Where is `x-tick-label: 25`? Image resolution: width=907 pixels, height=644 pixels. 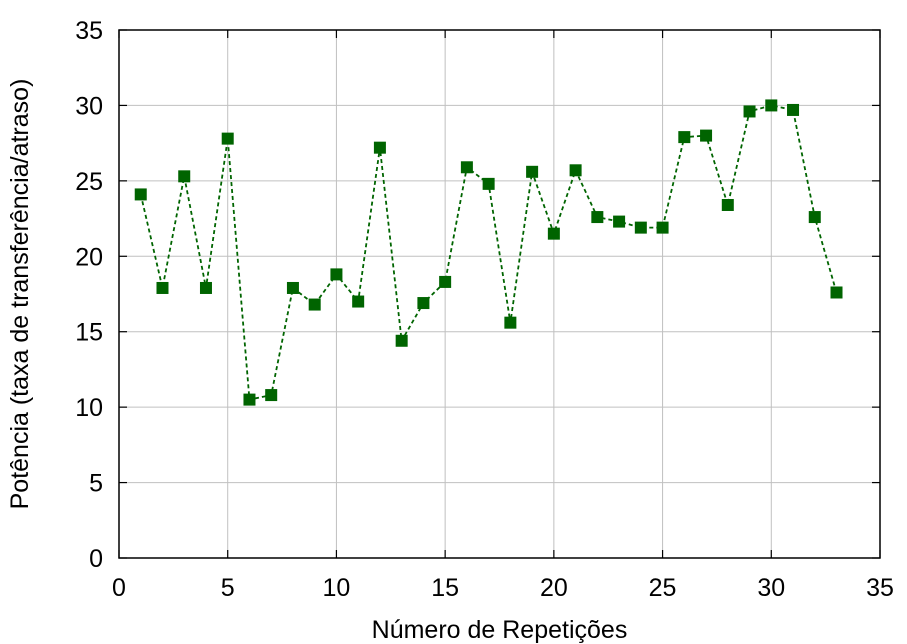 x-tick-label: 25 is located at coordinates (663, 588).